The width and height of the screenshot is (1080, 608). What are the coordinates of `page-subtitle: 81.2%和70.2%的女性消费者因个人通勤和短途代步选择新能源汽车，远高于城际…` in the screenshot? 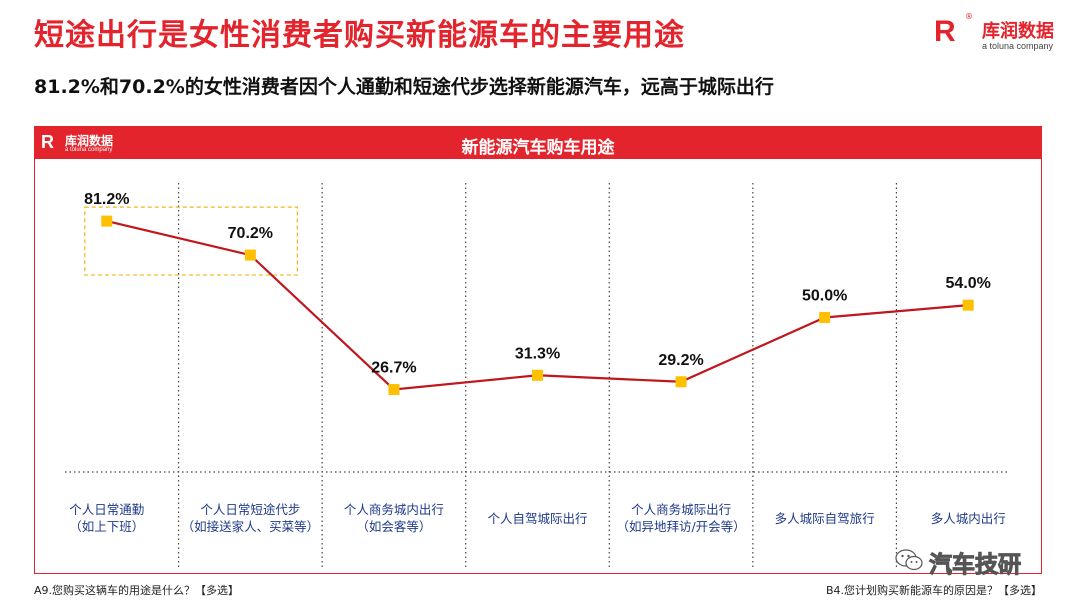 It's located at (404, 87).